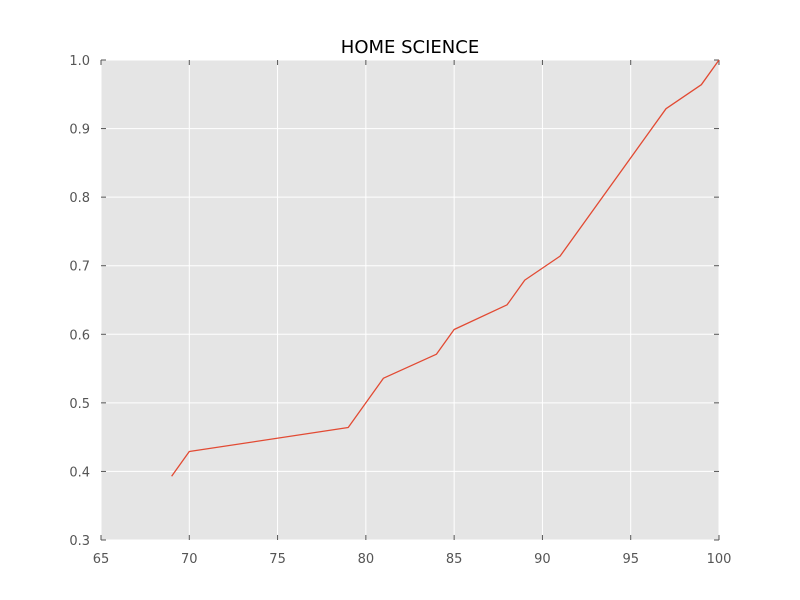  Describe the element at coordinates (630, 559) in the screenshot. I see `x-tick-label: 95` at that location.